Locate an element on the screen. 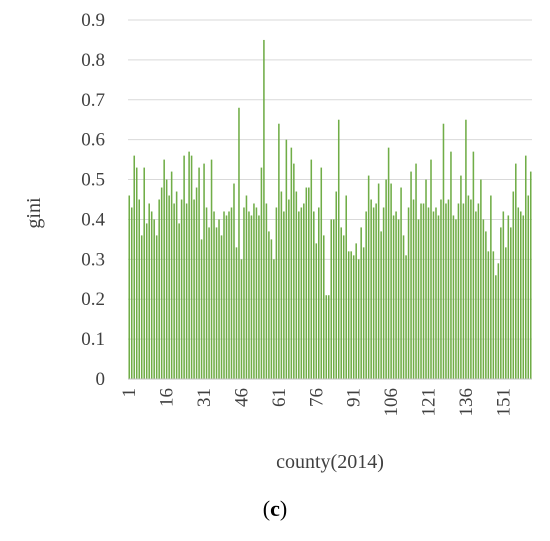 The height and width of the screenshot is (541, 550). y-tick-label: 0.9 is located at coordinates (93, 20).